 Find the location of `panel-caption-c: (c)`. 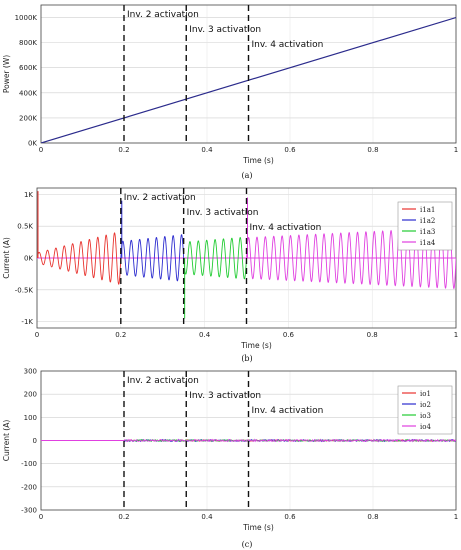

panel-caption-c: (c) is located at coordinates (247, 544).